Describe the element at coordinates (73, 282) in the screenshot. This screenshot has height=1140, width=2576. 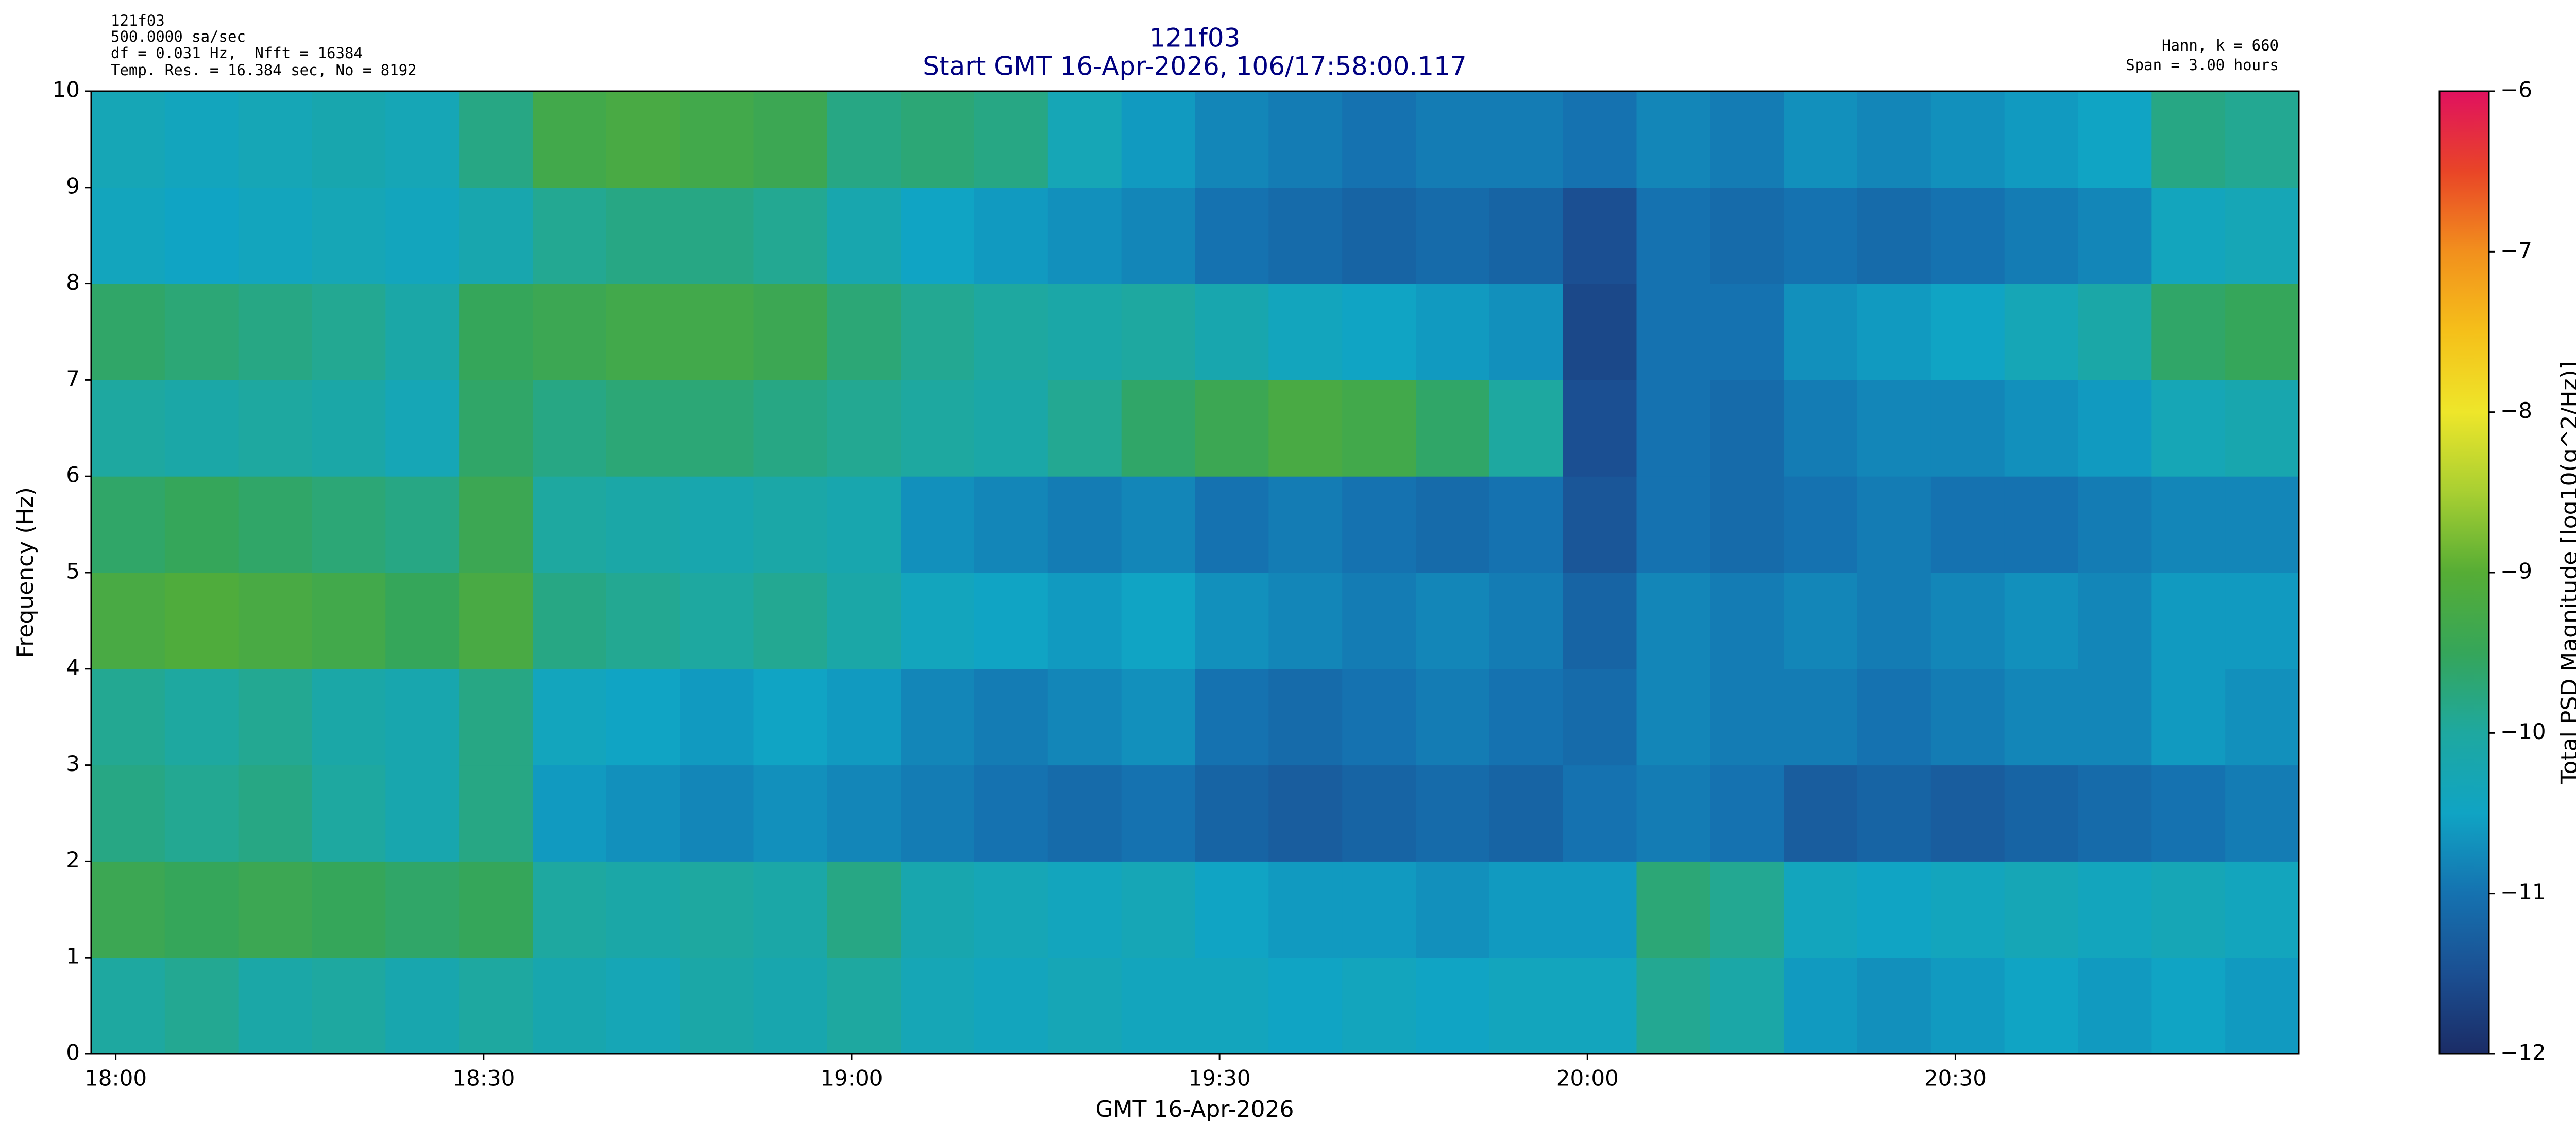
I see `y-tick-label: 8` at that location.